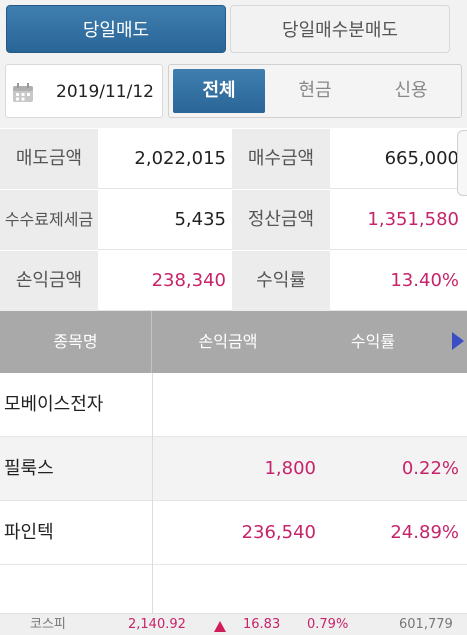  Describe the element at coordinates (389, 405) in the screenshot. I see `stock-rate` at that location.